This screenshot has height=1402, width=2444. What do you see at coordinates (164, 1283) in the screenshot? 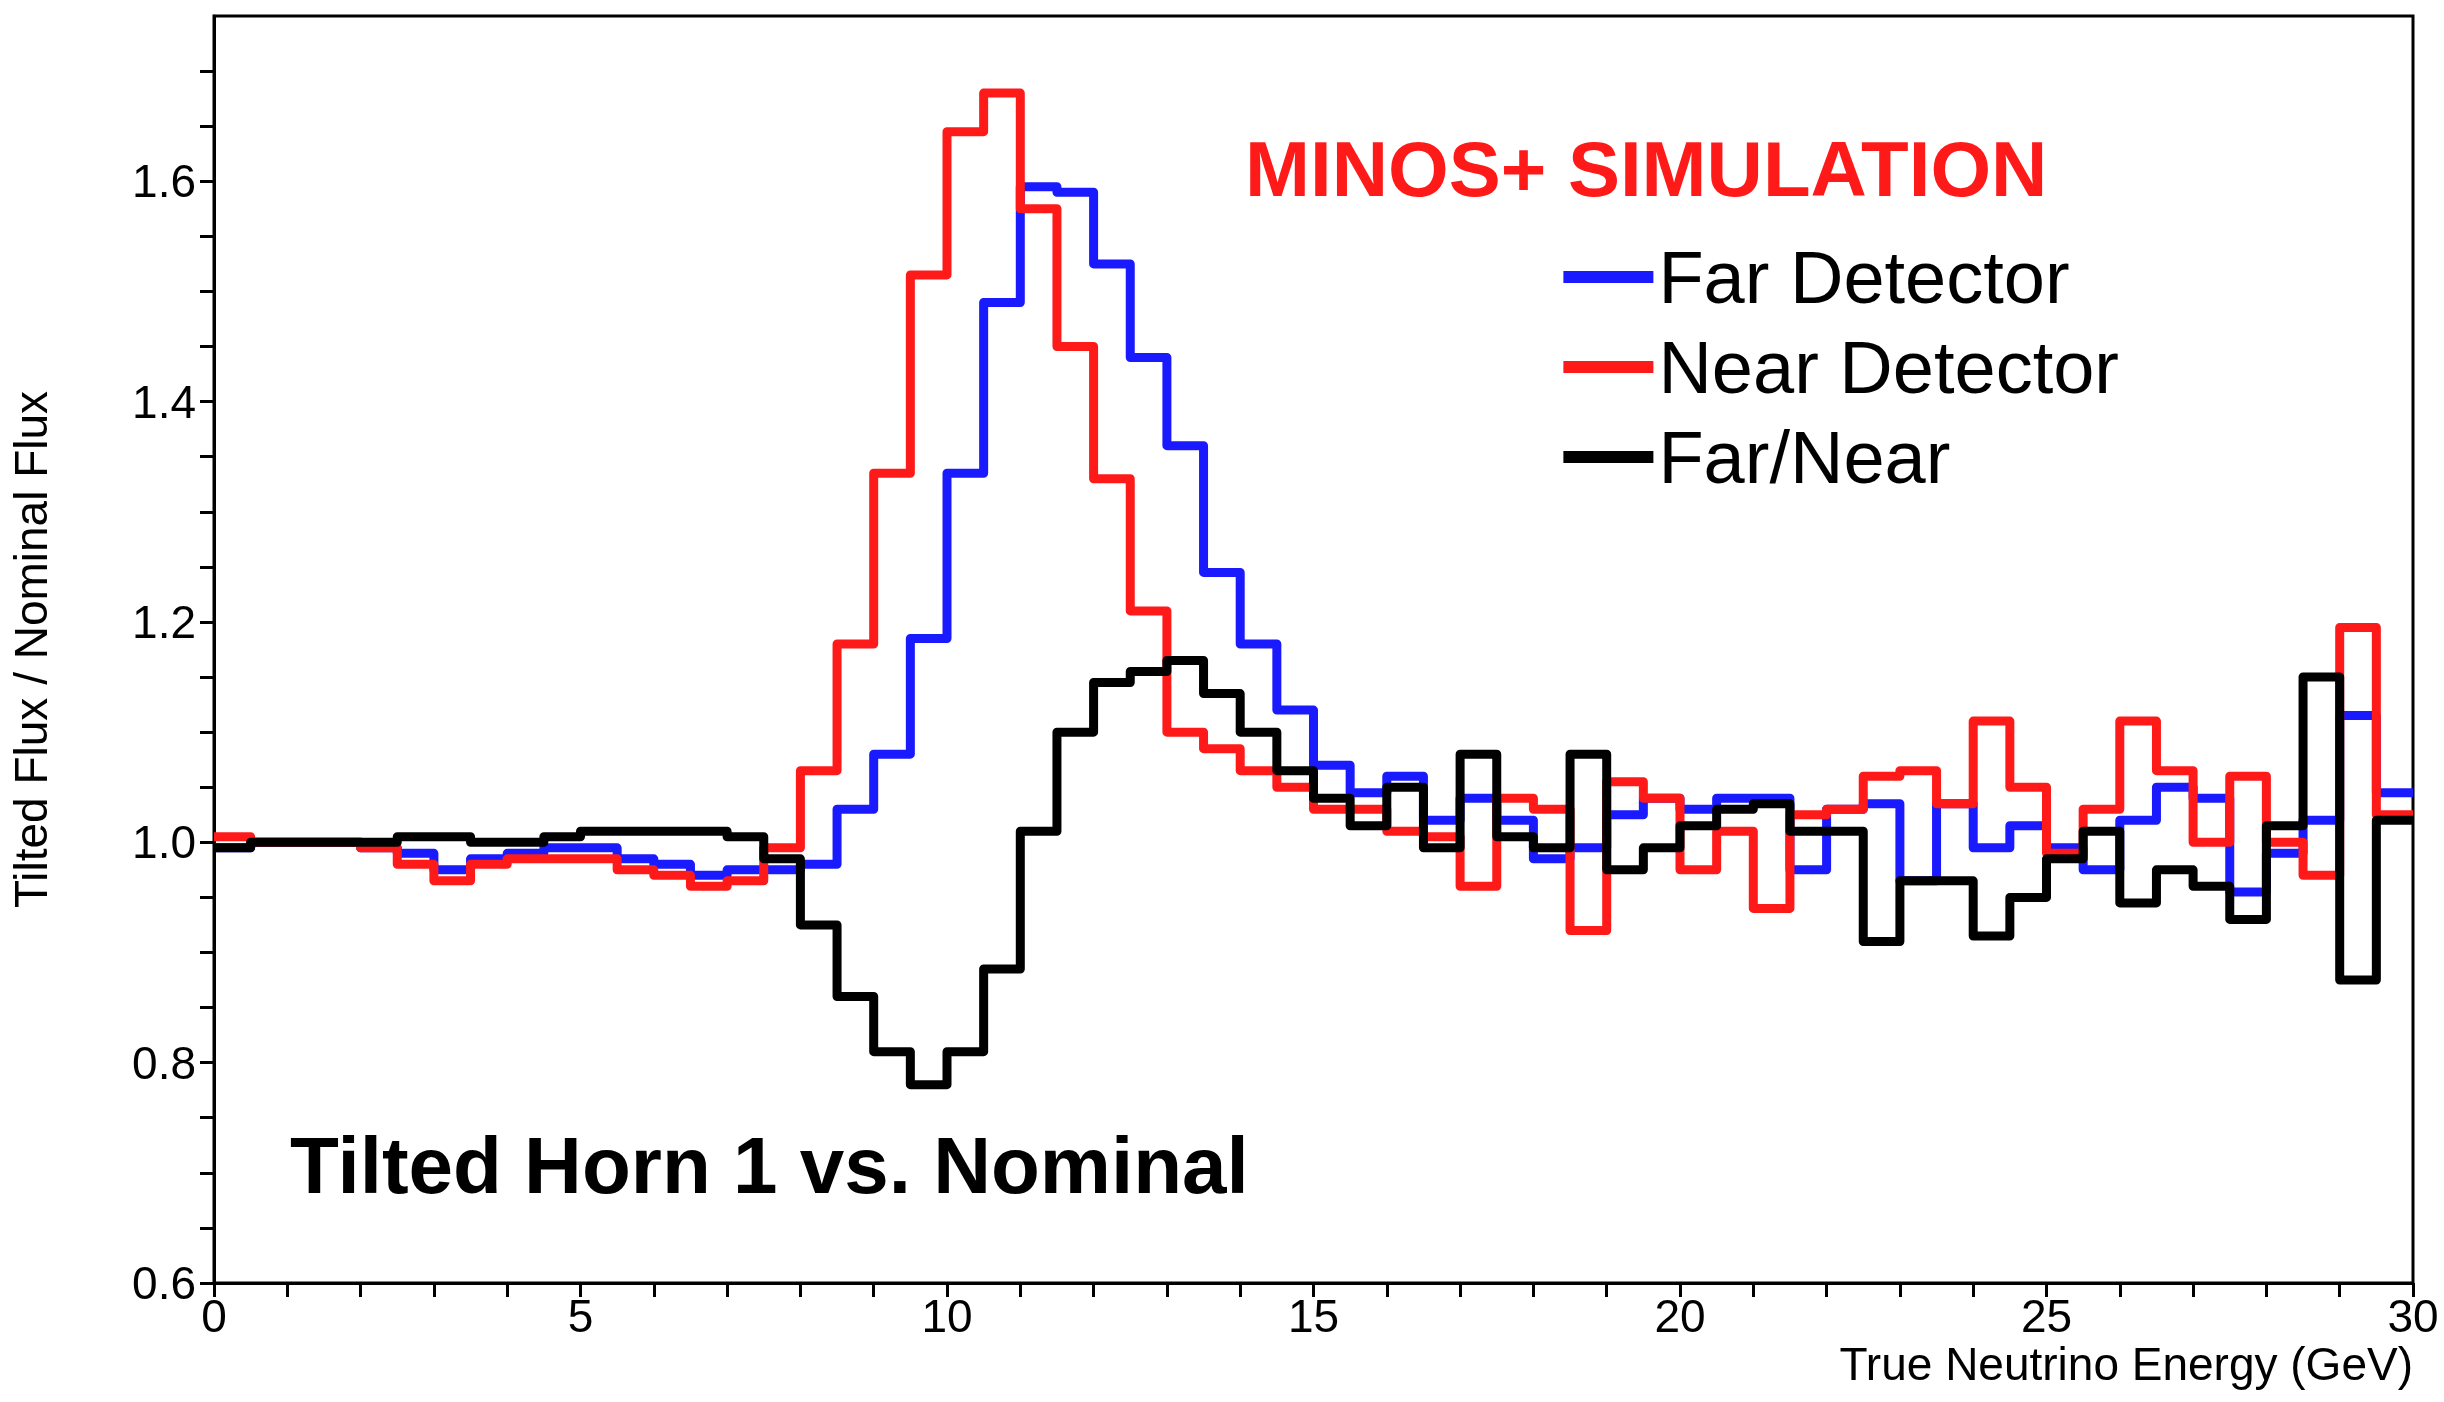
I see `y-tick-label: 0.6` at bounding box center [164, 1283].